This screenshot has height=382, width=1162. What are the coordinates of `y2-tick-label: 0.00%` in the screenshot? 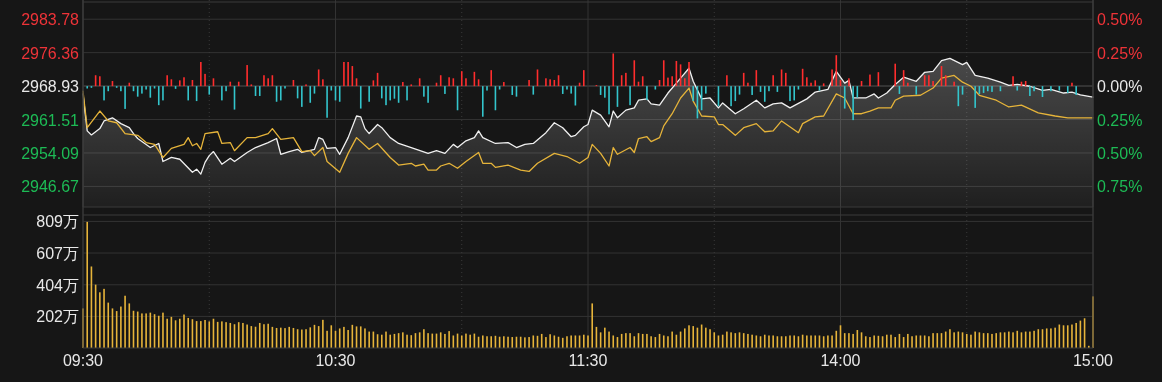 It's located at (1120, 87).